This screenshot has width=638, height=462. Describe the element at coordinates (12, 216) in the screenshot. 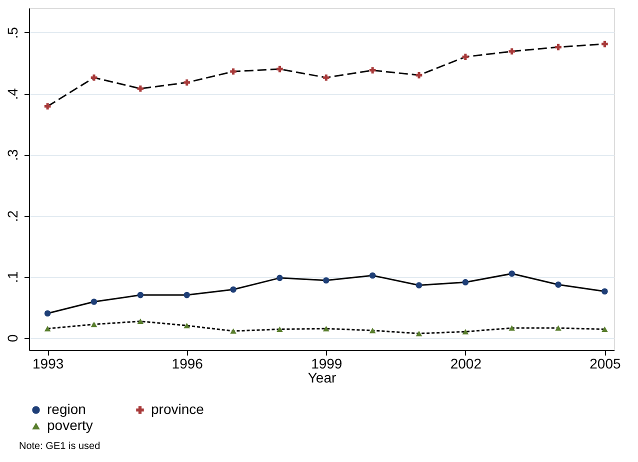

I see `y-tick-label: .2` at that location.